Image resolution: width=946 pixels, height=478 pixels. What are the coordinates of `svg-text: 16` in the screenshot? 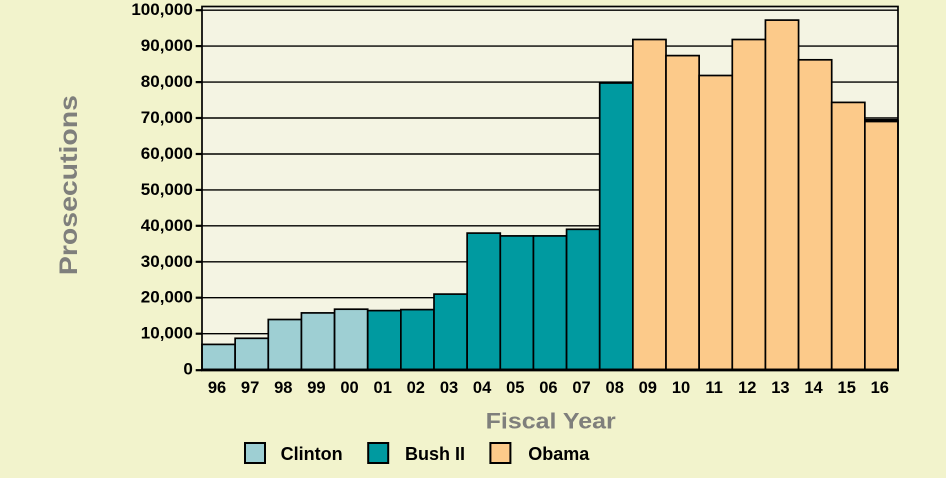 It's located at (880, 388).